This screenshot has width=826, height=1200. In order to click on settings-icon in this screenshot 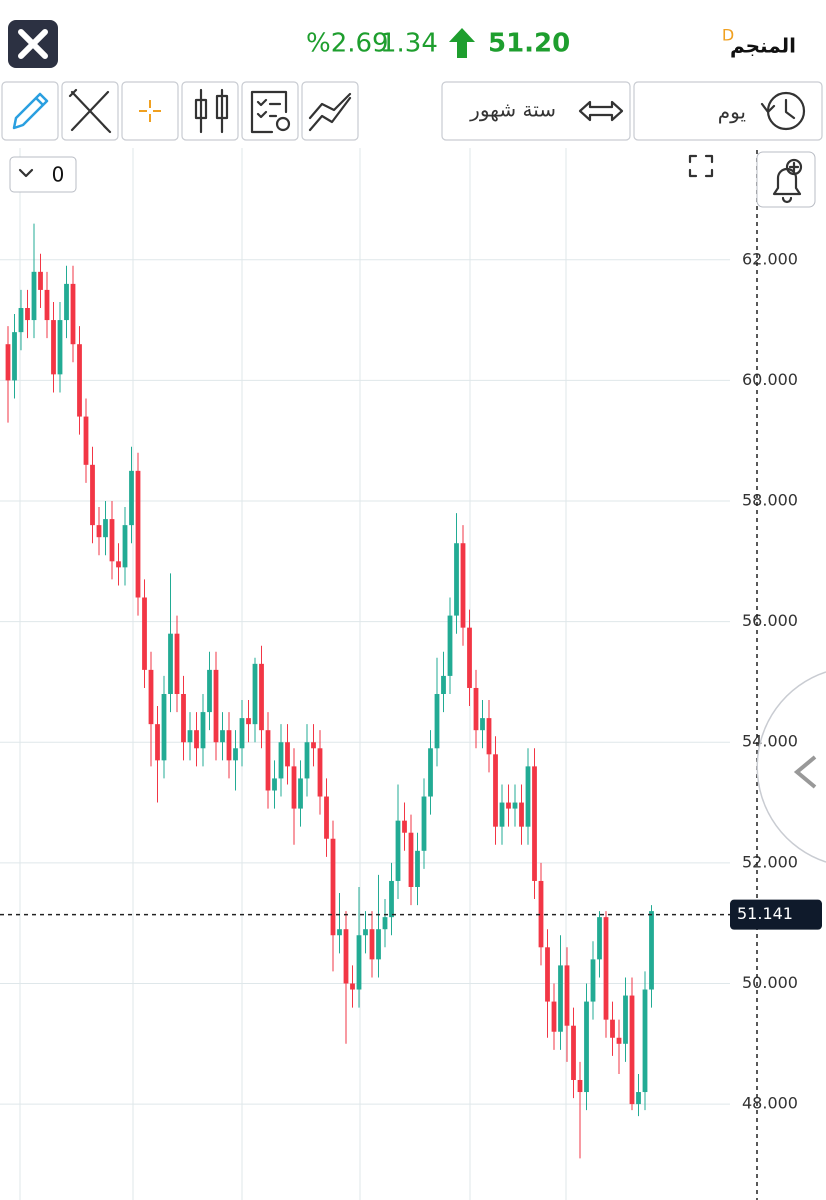, I will do `click(269, 112)`.